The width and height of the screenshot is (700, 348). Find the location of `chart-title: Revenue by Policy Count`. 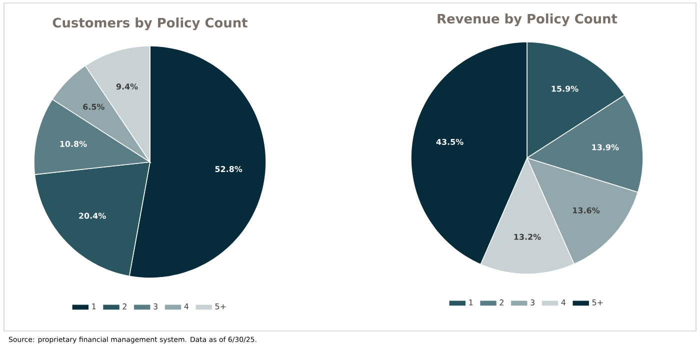

chart-title: Revenue by Policy Count is located at coordinates (528, 20).